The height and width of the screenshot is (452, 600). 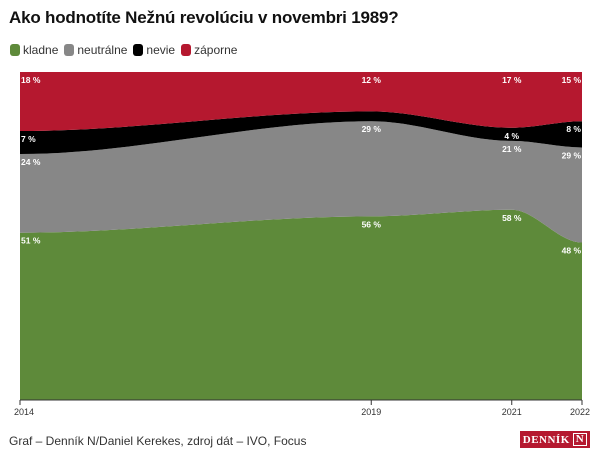 I want to click on area-nevie, so click(x=301, y=132).